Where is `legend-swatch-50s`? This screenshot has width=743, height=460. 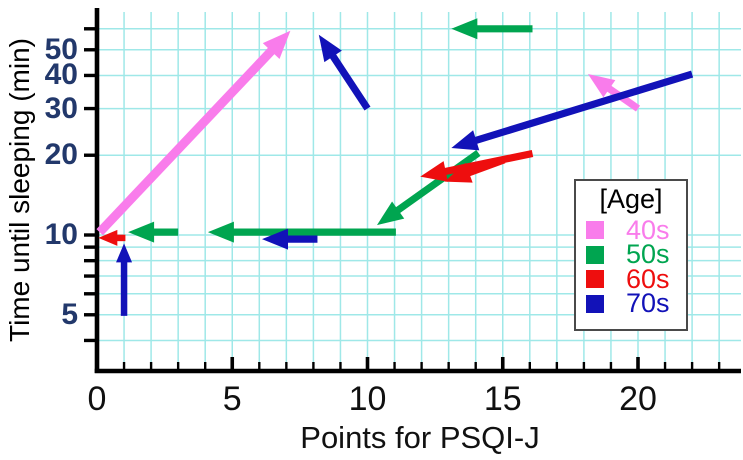
legend-swatch-50s is located at coordinates (595, 254).